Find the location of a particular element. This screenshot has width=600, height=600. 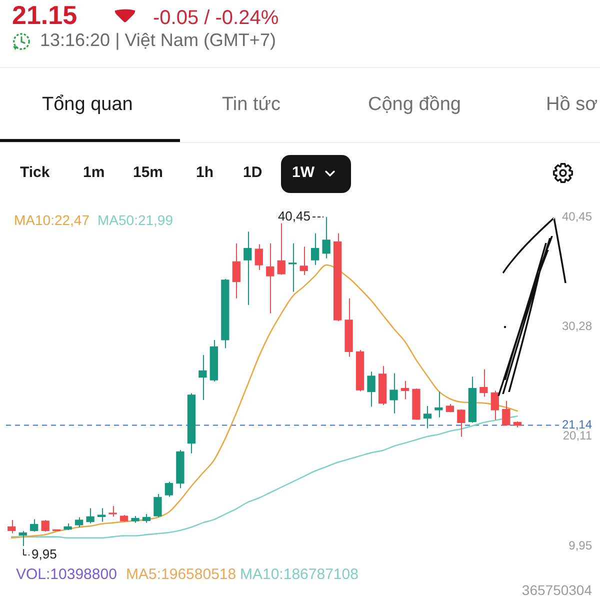

text: Cộng đồng is located at coordinates (414, 105).